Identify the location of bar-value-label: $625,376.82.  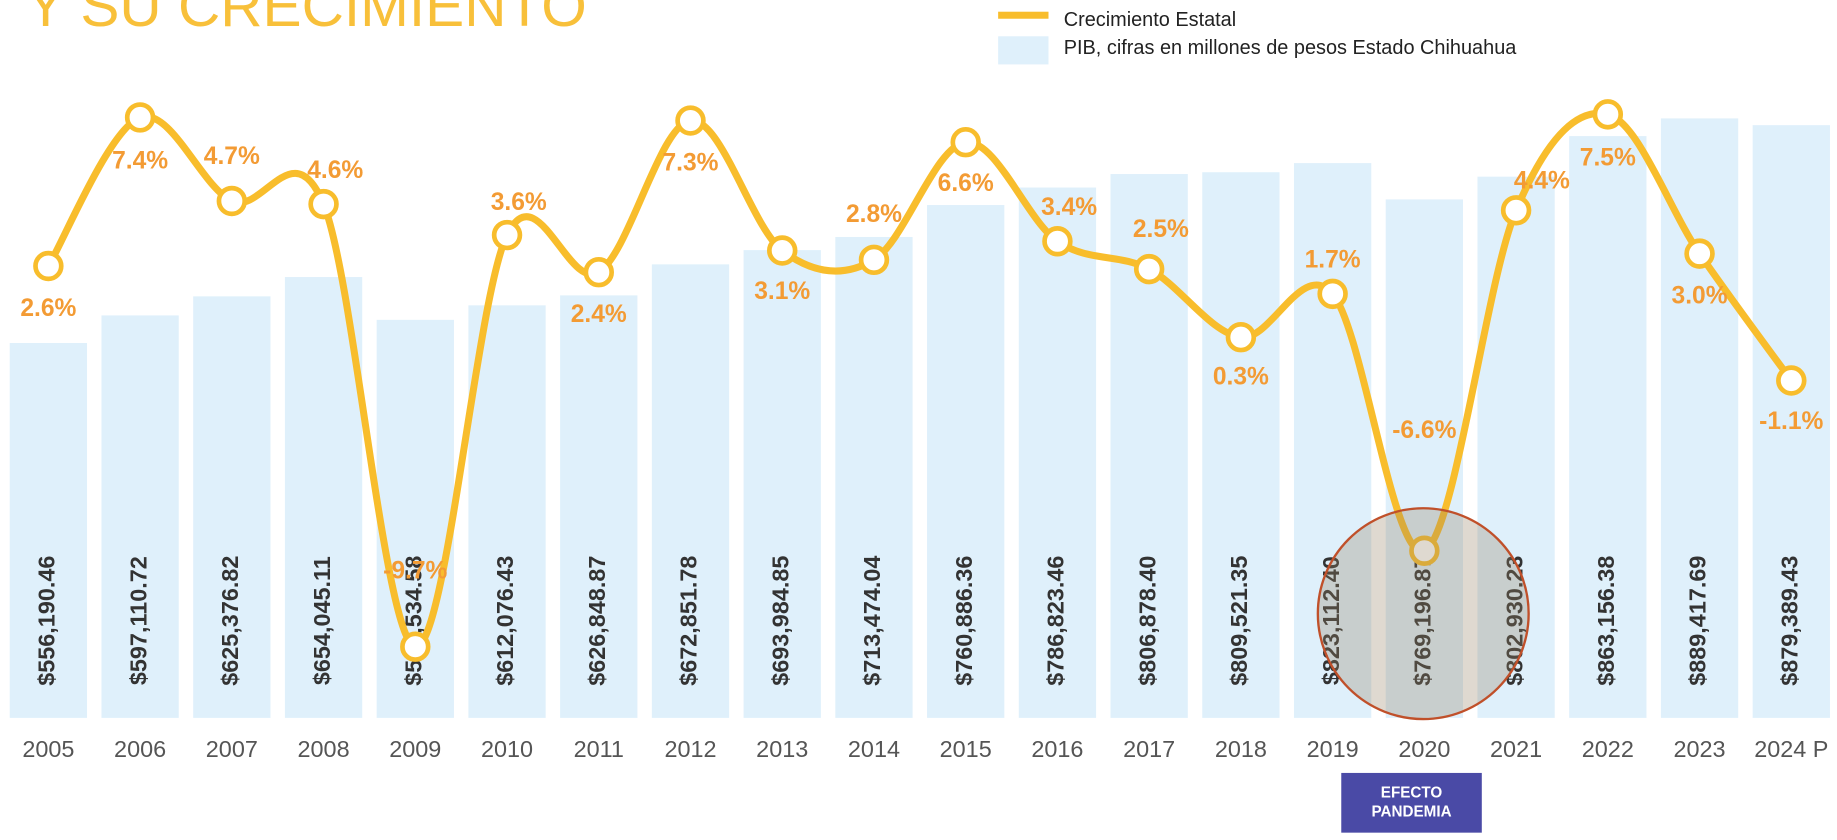
(230, 621).